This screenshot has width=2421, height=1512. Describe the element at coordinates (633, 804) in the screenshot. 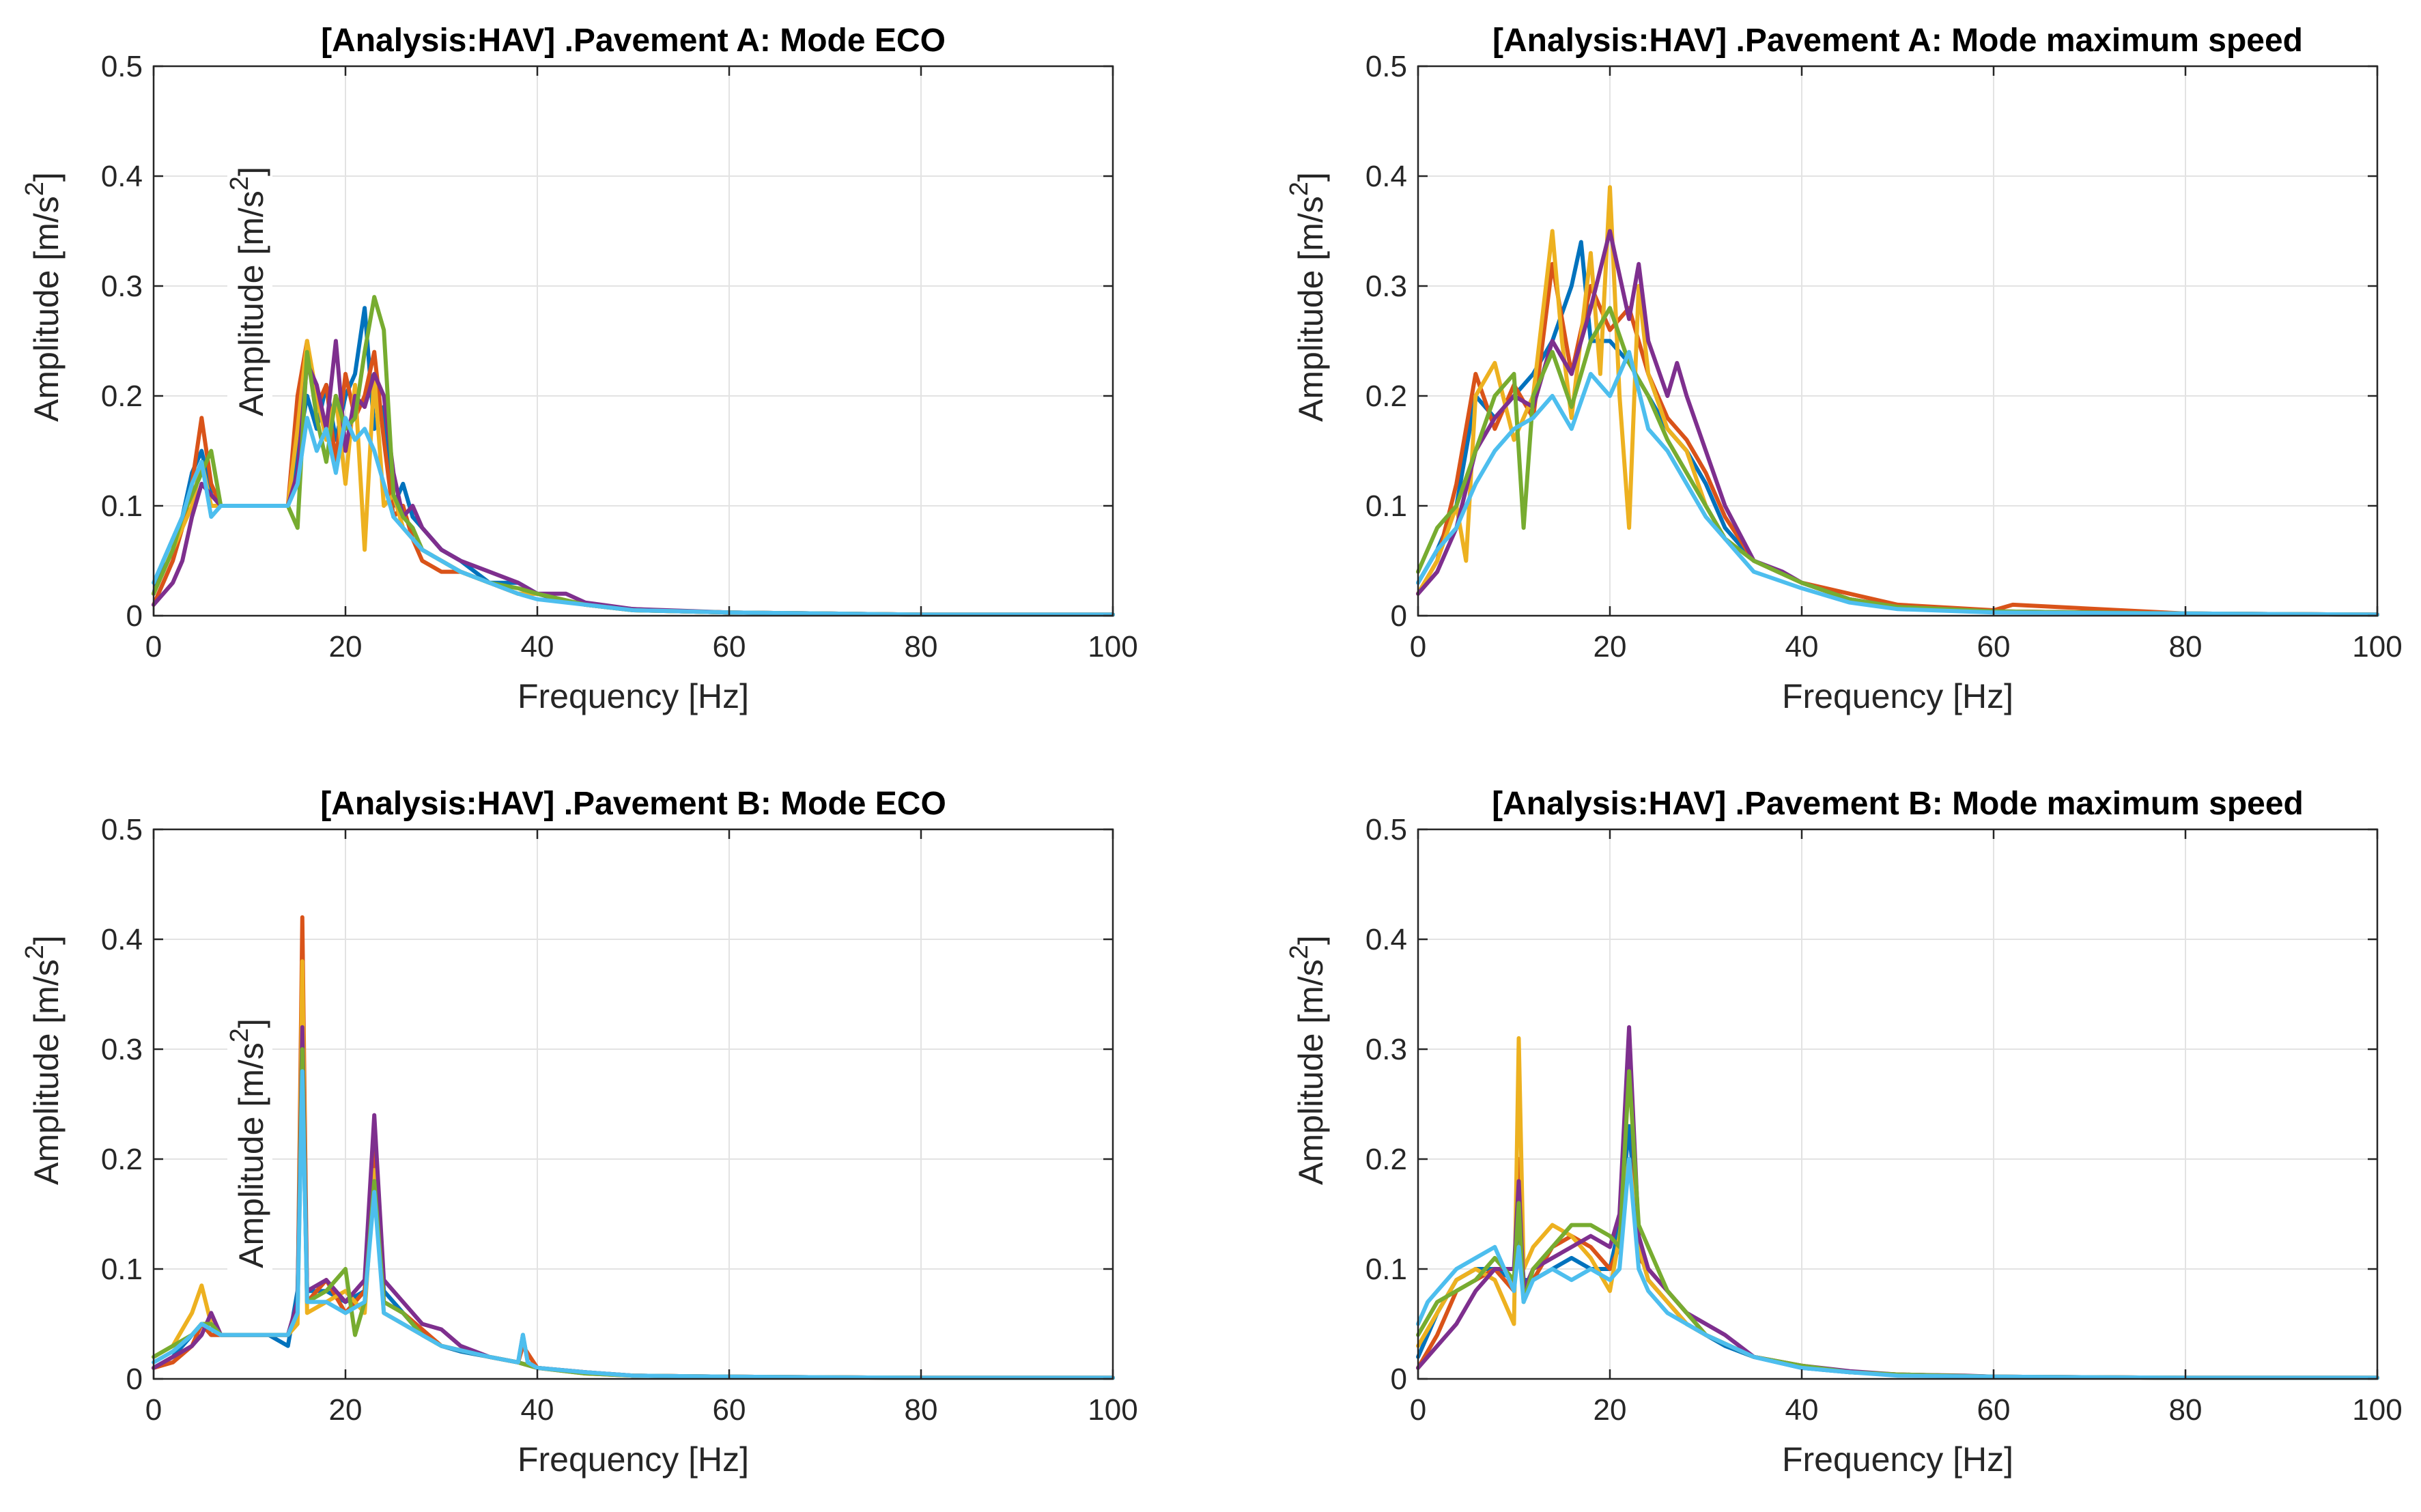

I see `chart-title: [Analysis:HAV] .Pavement B: Mode ECO` at that location.